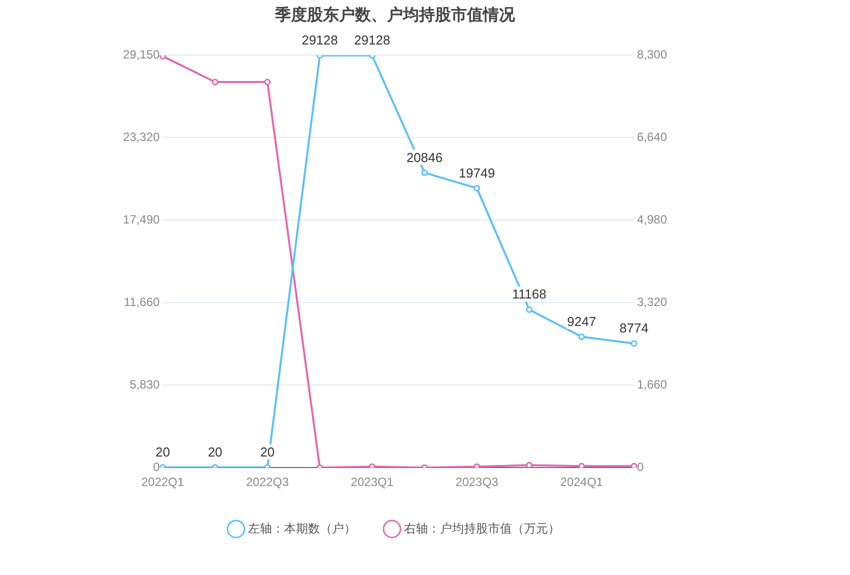 The width and height of the screenshot is (850, 575). What do you see at coordinates (268, 482) in the screenshot?
I see `x-tick-label: 2022Q3` at bounding box center [268, 482].